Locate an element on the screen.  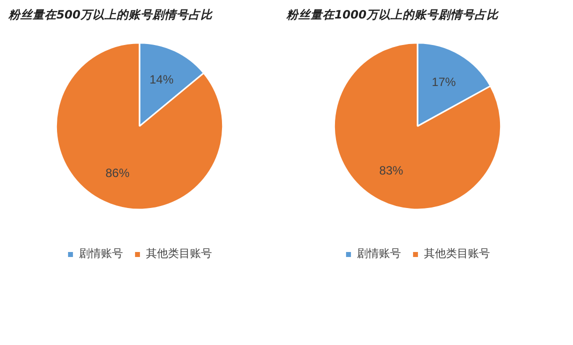
data-label: 86% is located at coordinates (117, 173).